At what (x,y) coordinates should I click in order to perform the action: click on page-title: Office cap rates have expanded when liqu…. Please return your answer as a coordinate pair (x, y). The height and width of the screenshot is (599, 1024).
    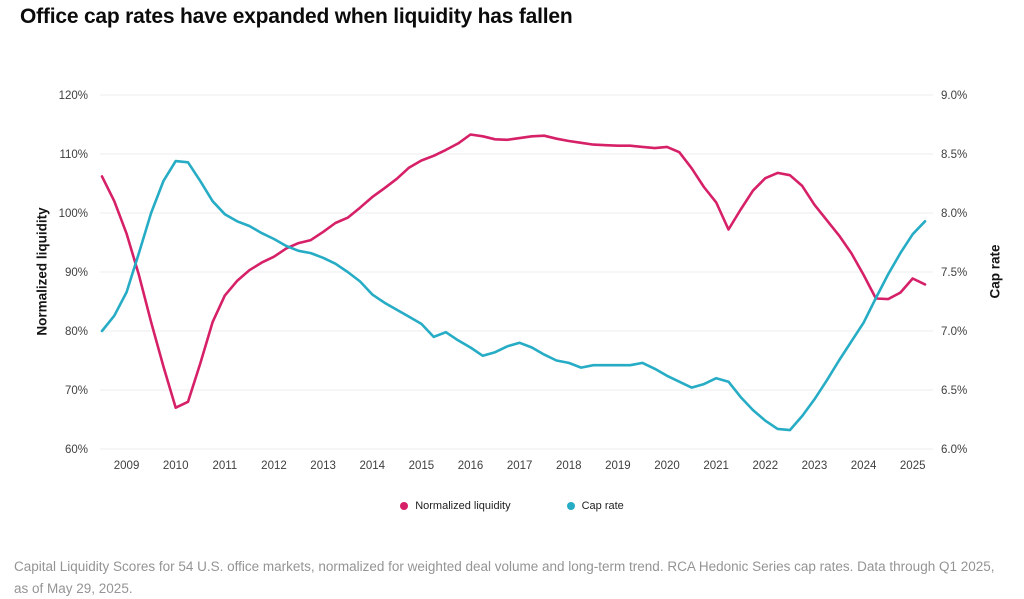
    Looking at the image, I should click on (296, 16).